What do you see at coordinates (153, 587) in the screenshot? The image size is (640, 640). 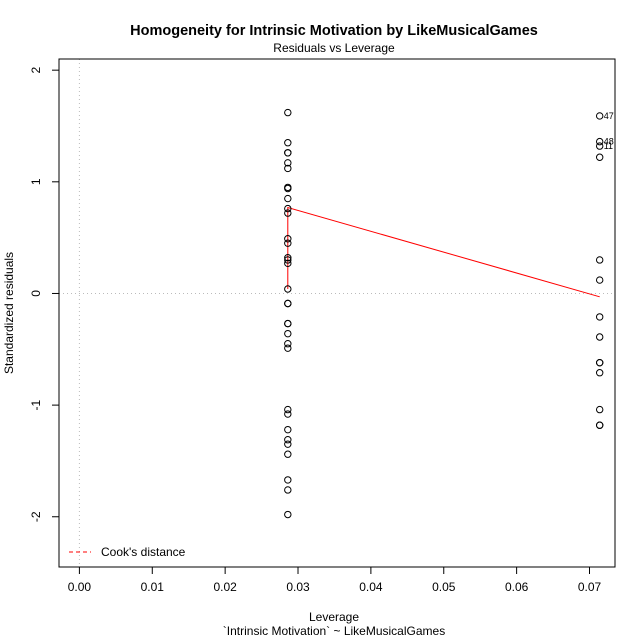 I see `x-tick-label: 0.01` at bounding box center [153, 587].